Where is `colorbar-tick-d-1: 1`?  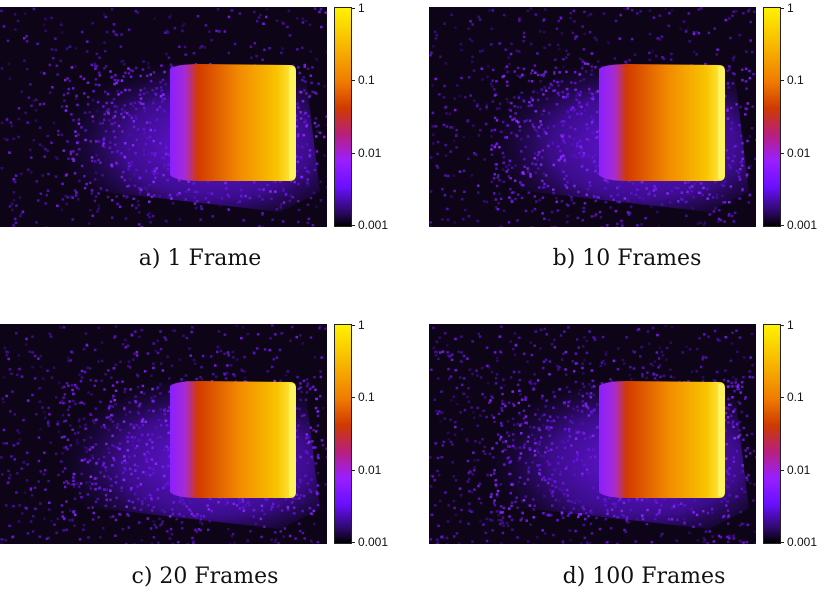 colorbar-tick-d-1: 1 is located at coordinates (790, 325).